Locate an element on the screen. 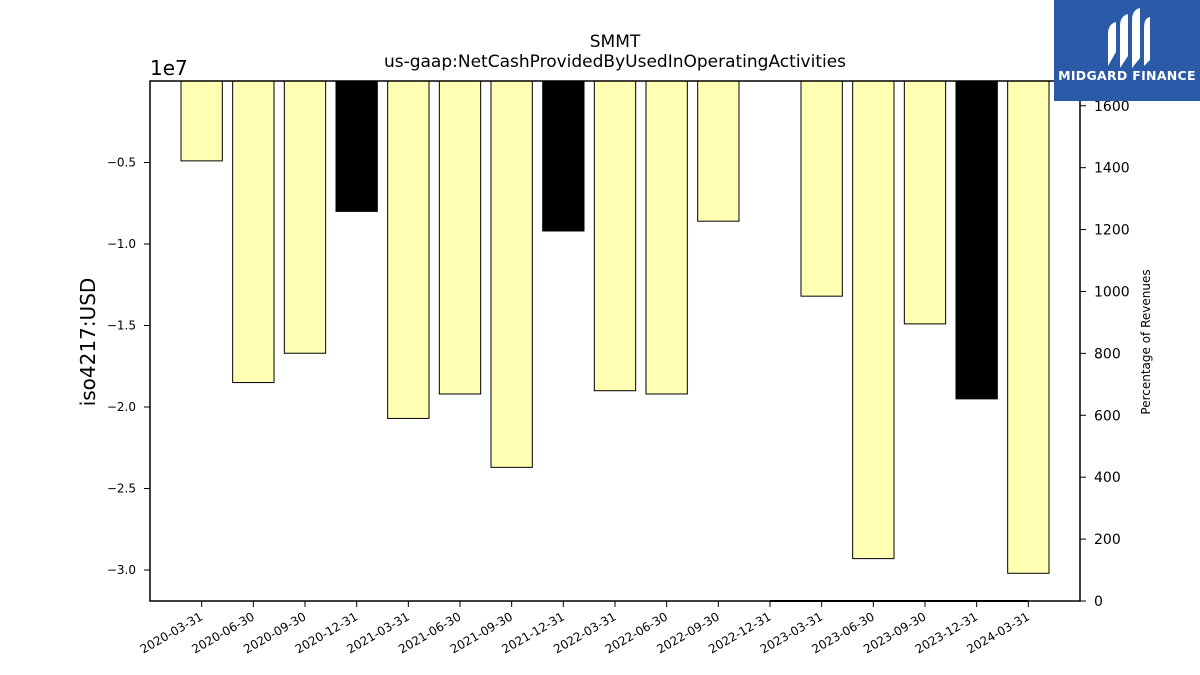 The width and height of the screenshot is (1200, 675). y-tick-label: −2.0 is located at coordinates (121, 407).